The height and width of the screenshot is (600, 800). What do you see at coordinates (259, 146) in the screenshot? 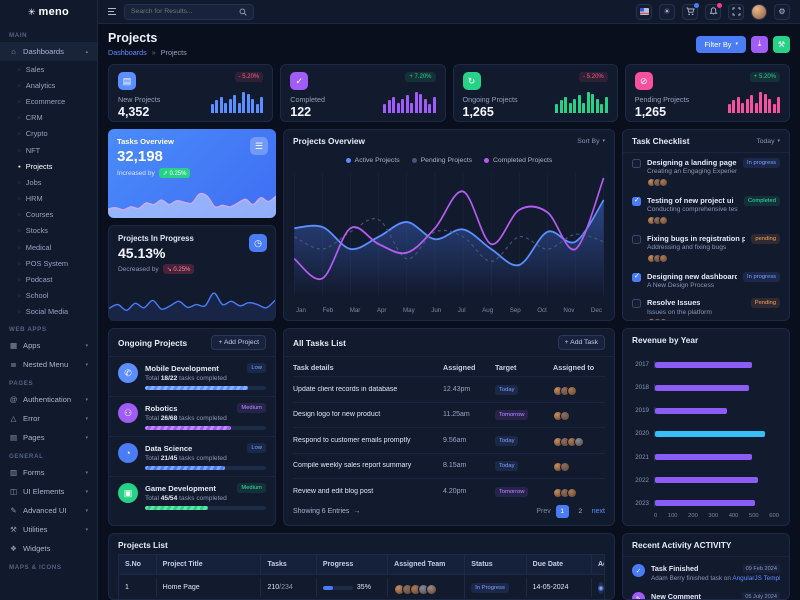
I see `list-icon: ☰` at bounding box center [259, 146].